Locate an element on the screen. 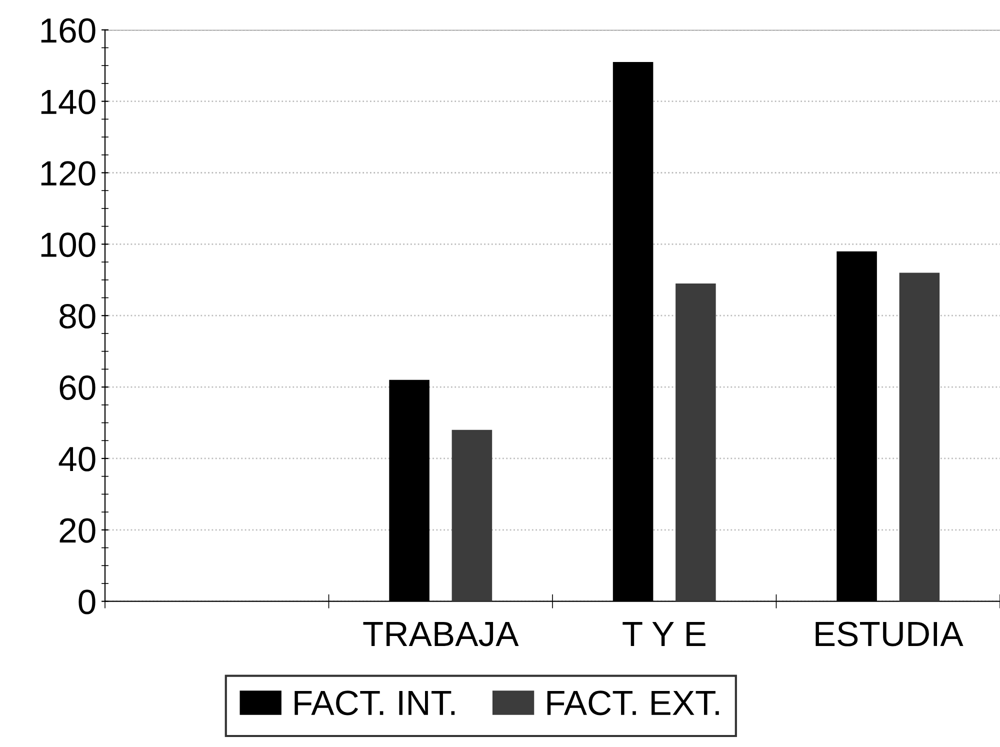 The height and width of the screenshot is (747, 1000). legend-label: FACT. INT. is located at coordinates (374, 703).